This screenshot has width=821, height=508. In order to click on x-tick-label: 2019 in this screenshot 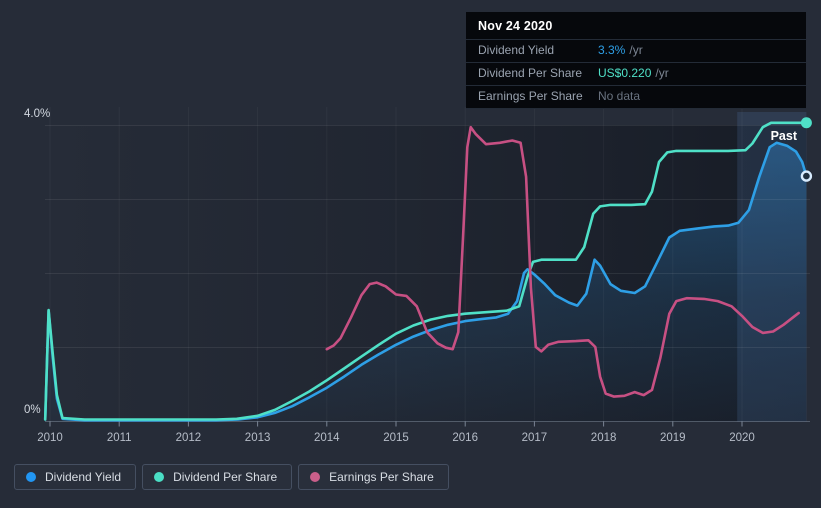, I will do `click(673, 438)`.